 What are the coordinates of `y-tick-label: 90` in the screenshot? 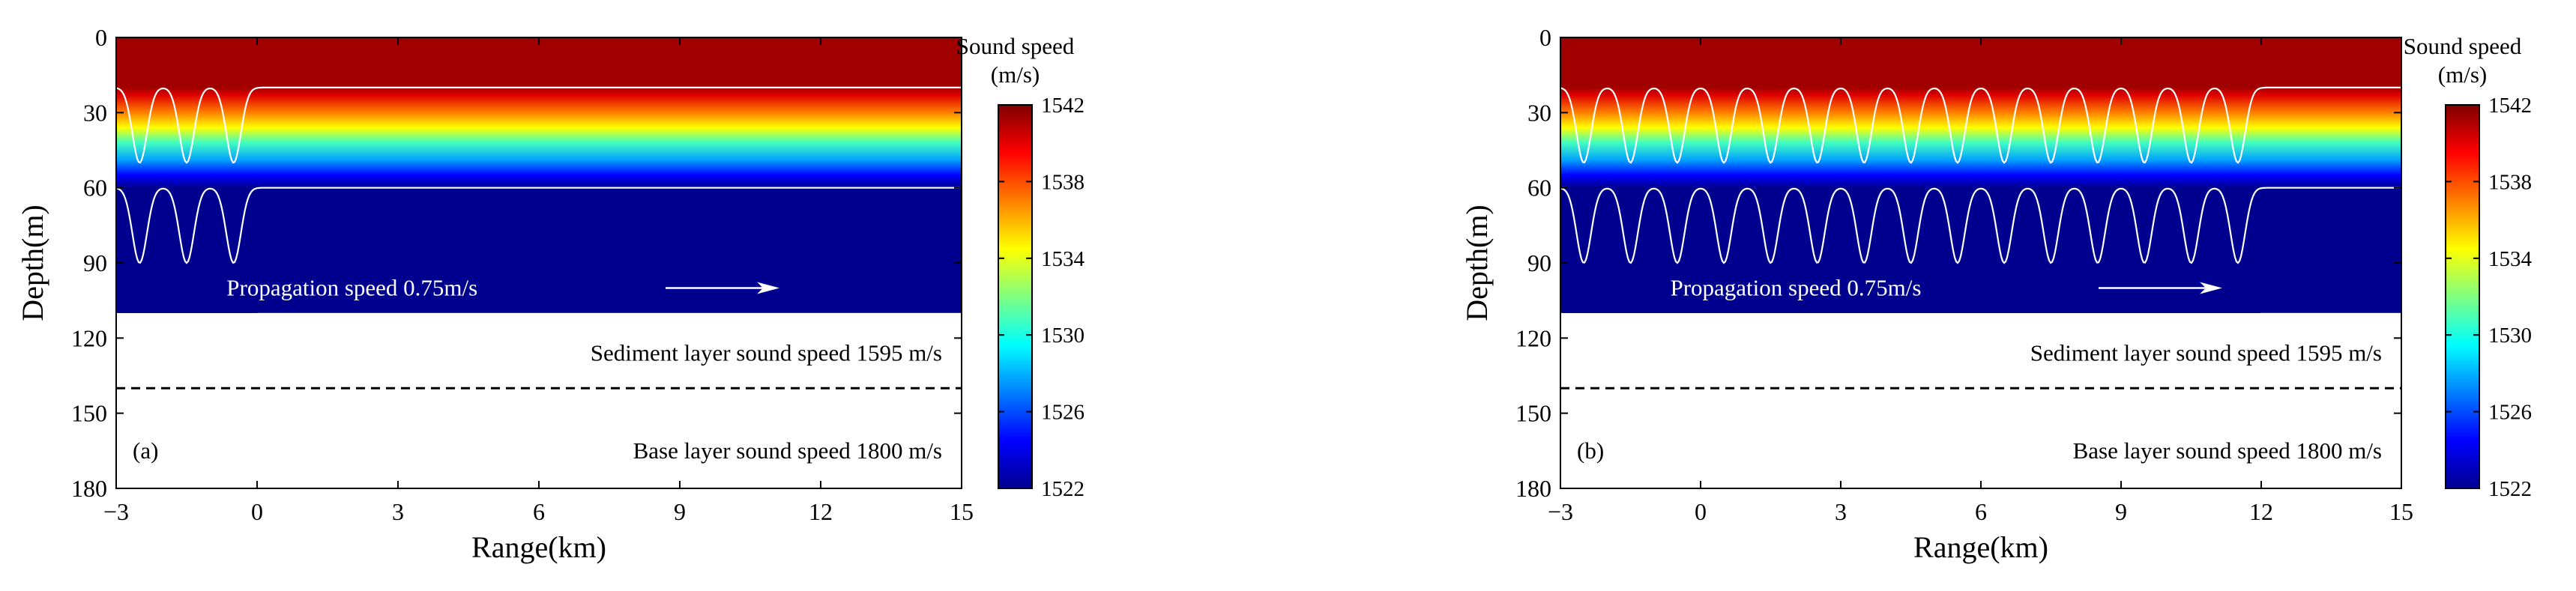 It's located at (95, 262).